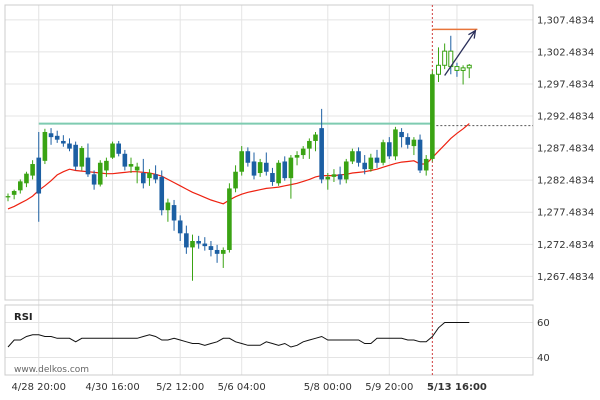 The height and width of the screenshot is (400, 600). I want to click on trend-arrow-head, so click(472, 34).